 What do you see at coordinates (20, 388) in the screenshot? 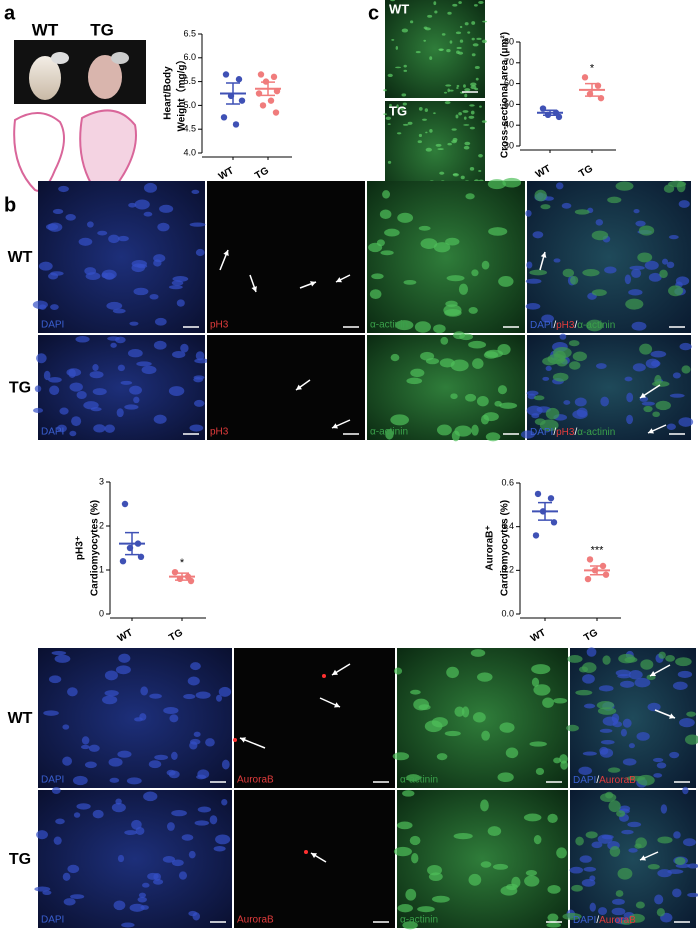
I see `row-label: TG` at bounding box center [20, 388].